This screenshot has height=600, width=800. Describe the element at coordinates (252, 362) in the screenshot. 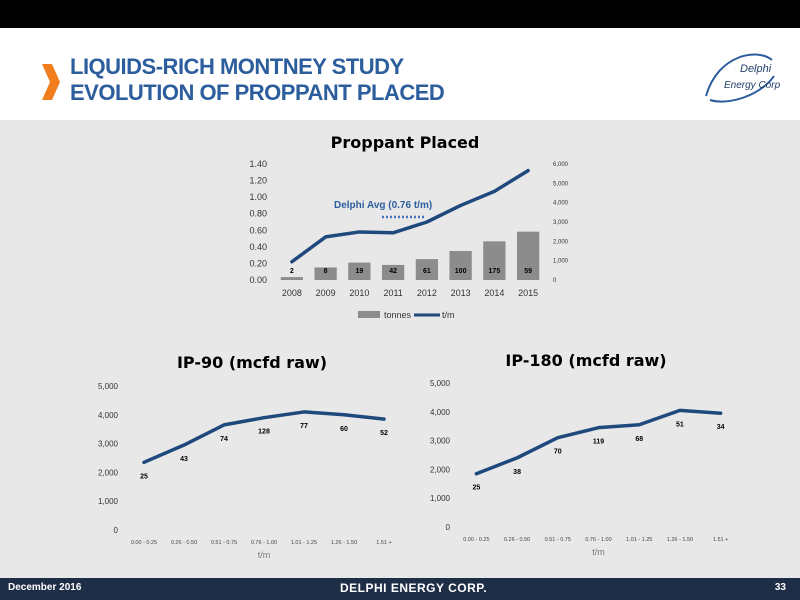

I see `chart-title: IP-90 (mcfd raw)` at that location.